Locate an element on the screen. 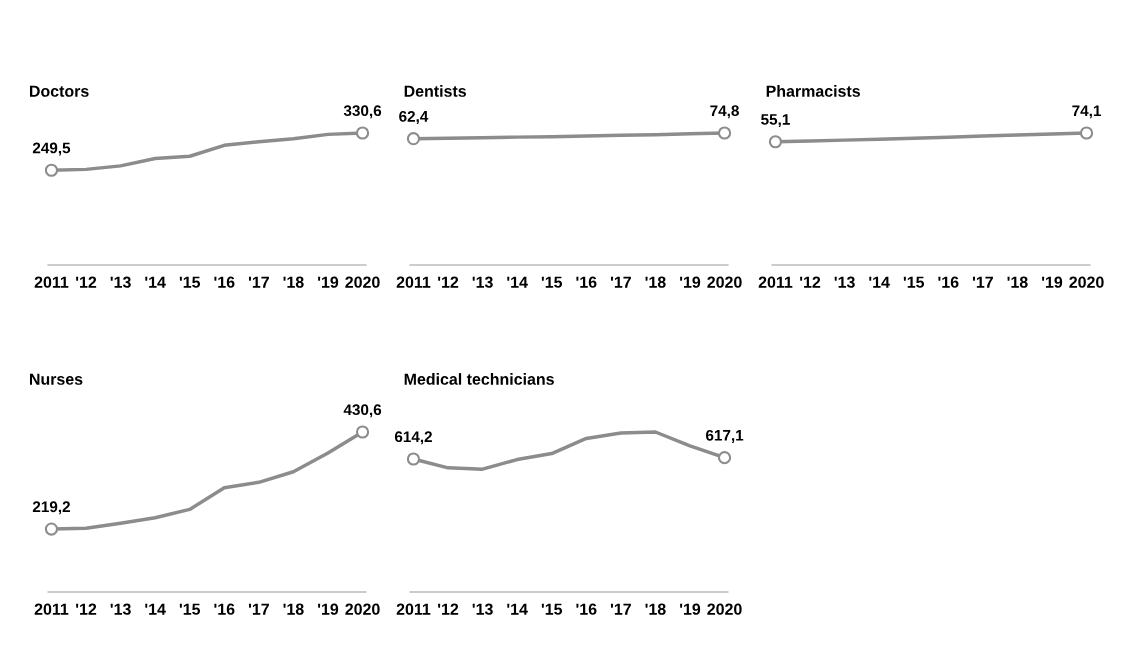  chart-title: Medical technicians is located at coordinates (479, 379).